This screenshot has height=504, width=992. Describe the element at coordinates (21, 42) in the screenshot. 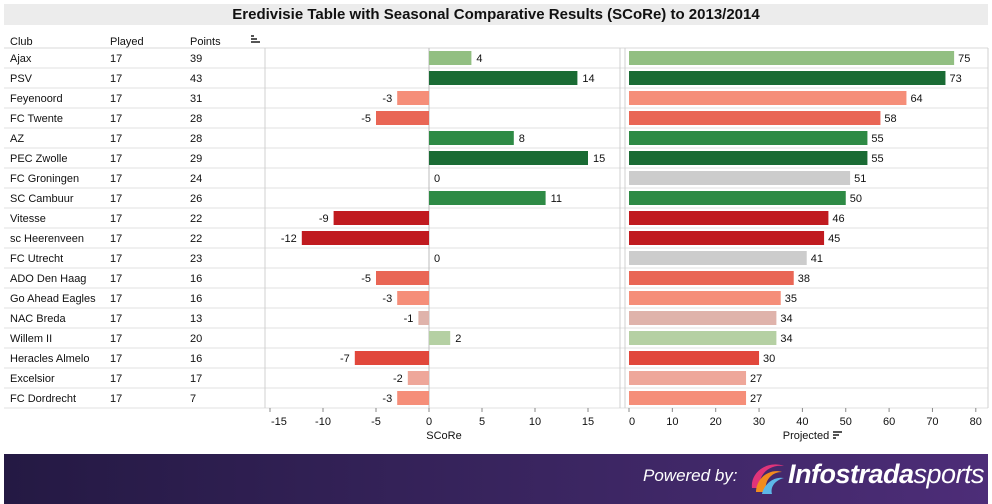

I see `header-club: Club` at that location.